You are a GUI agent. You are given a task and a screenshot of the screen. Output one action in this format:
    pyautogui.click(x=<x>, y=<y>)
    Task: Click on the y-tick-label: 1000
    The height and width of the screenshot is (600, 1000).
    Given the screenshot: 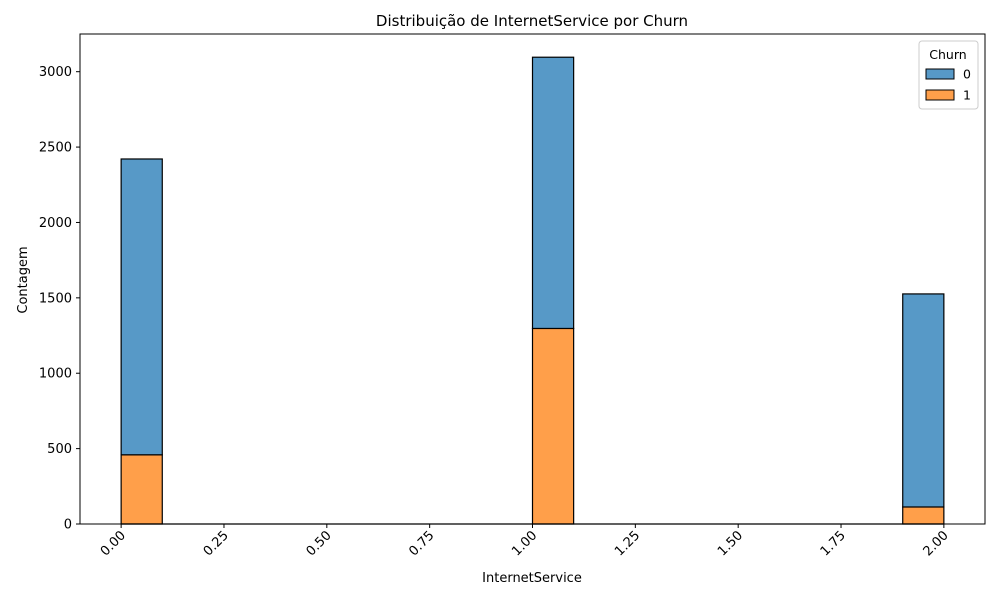 What is the action you would take?
    pyautogui.click(x=55, y=374)
    